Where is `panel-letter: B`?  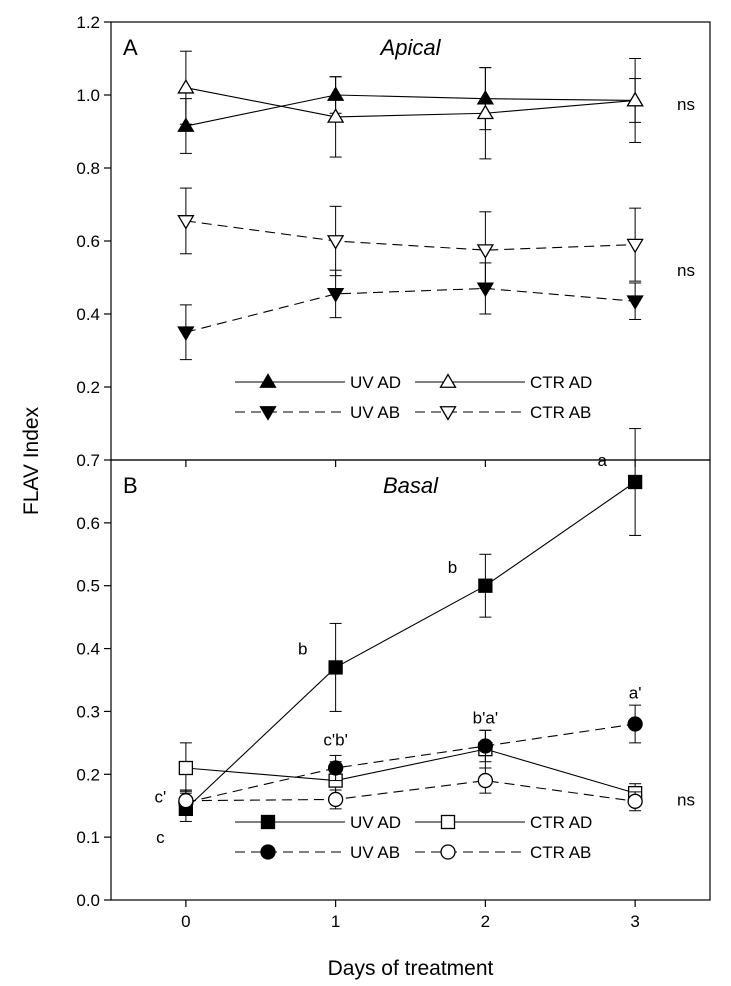 panel-letter: B is located at coordinates (130, 485).